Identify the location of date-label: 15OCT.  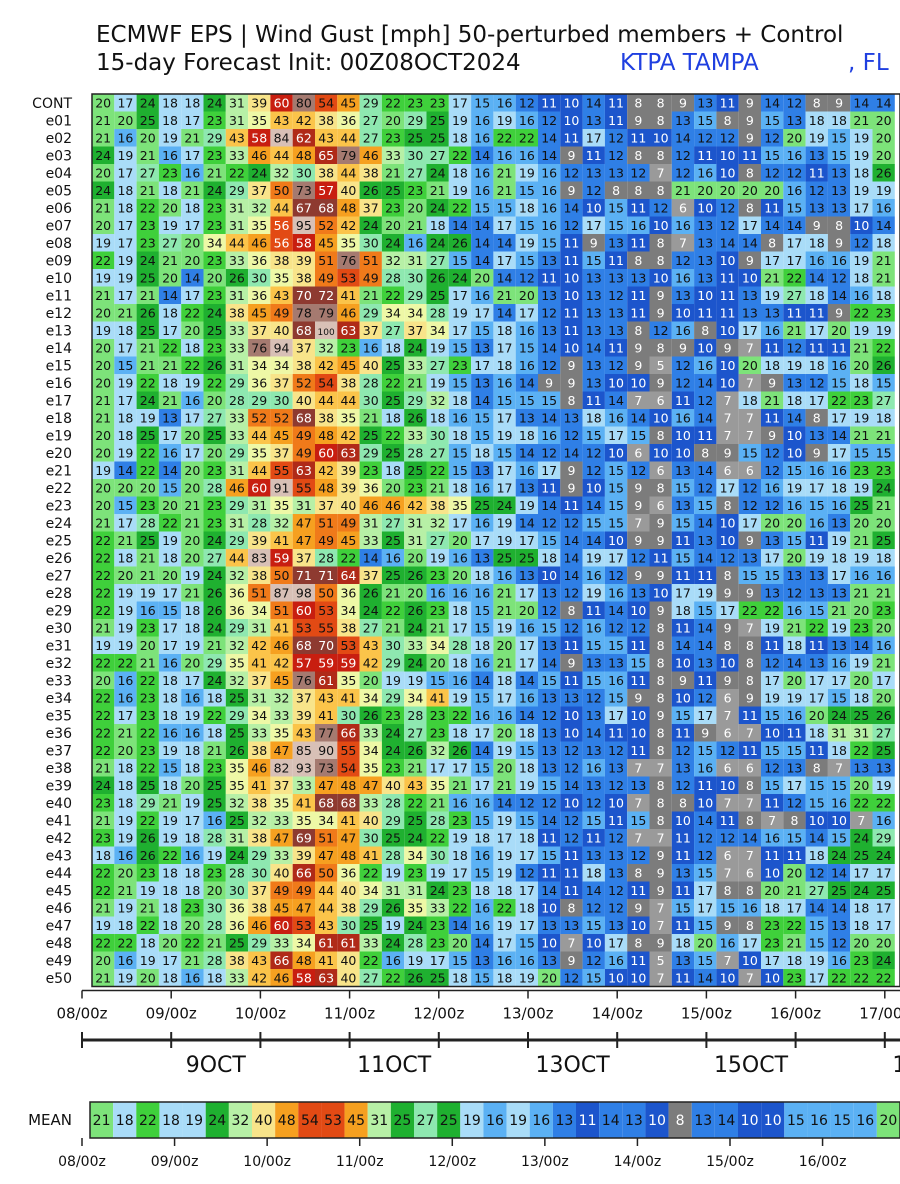
(751, 1065).